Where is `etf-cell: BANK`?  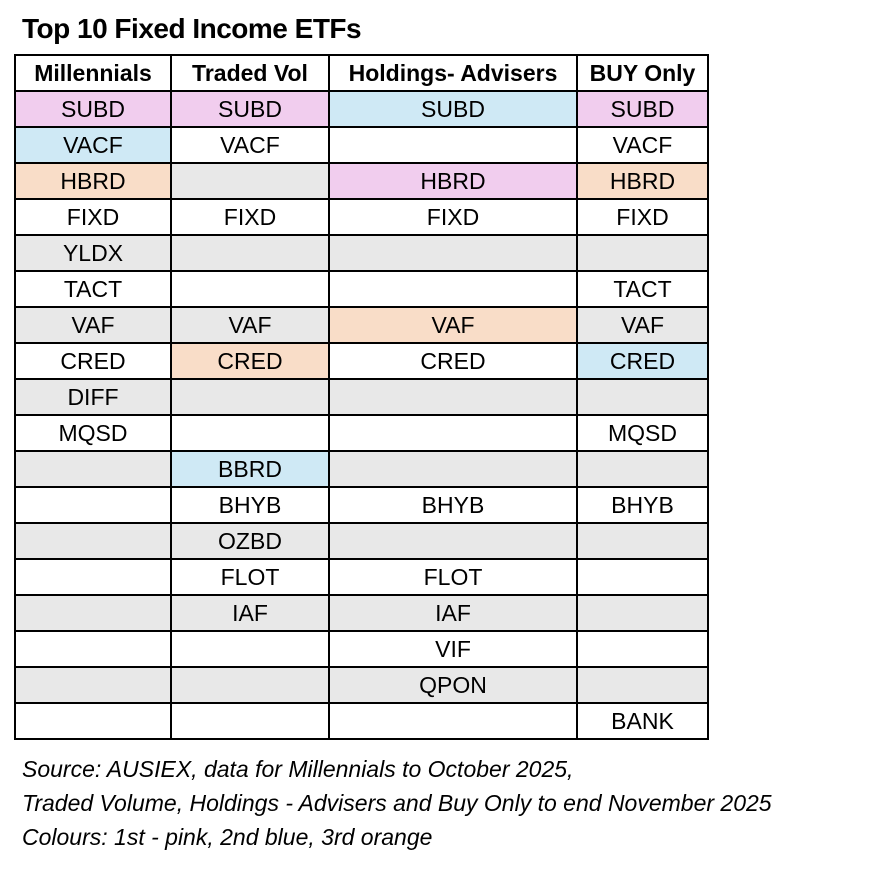 etf-cell: BANK is located at coordinates (642, 721).